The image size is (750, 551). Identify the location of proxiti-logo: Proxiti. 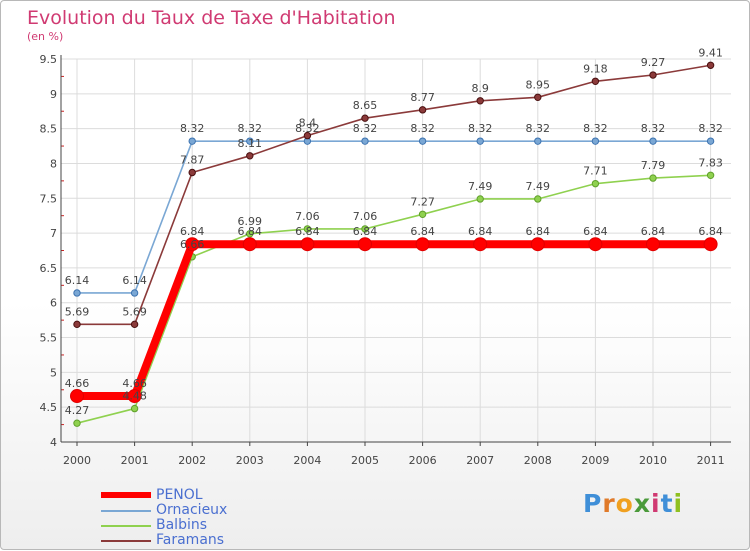
(633, 503).